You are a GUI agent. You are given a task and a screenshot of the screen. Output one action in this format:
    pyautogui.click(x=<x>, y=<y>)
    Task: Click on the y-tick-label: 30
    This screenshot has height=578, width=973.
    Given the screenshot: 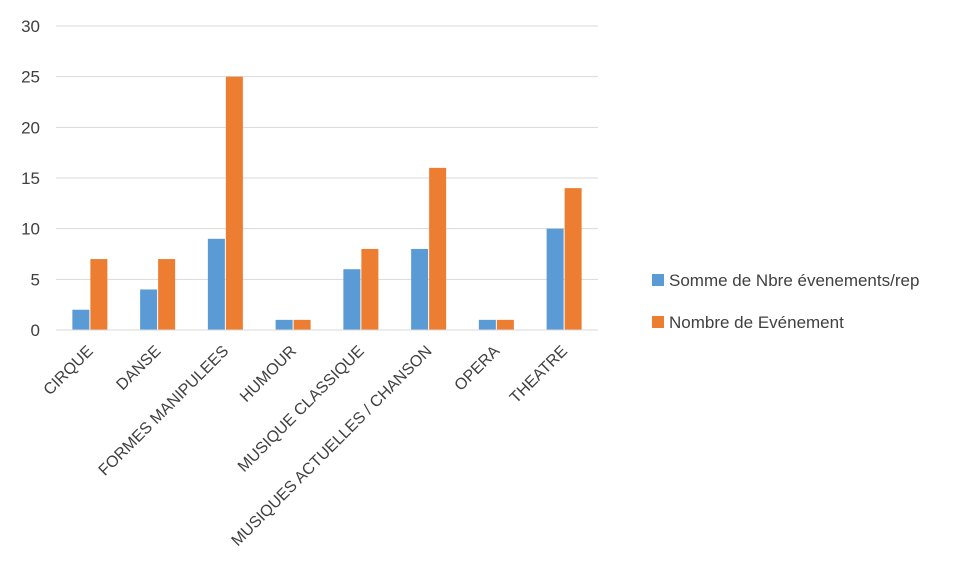 What is the action you would take?
    pyautogui.click(x=30, y=26)
    